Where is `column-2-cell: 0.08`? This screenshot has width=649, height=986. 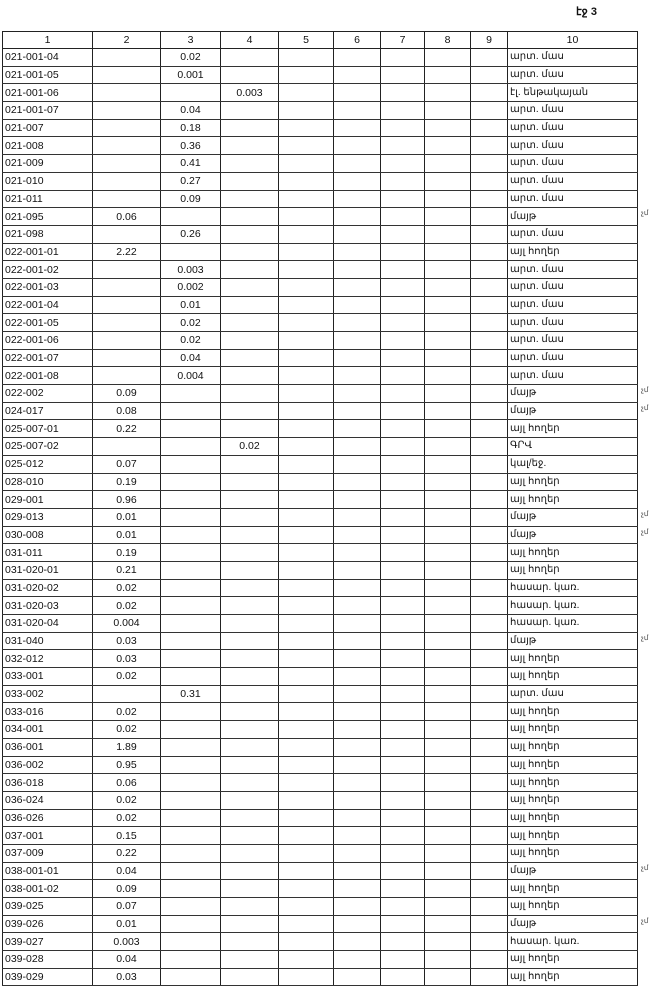
column-2-cell: 0.08 is located at coordinates (126, 411).